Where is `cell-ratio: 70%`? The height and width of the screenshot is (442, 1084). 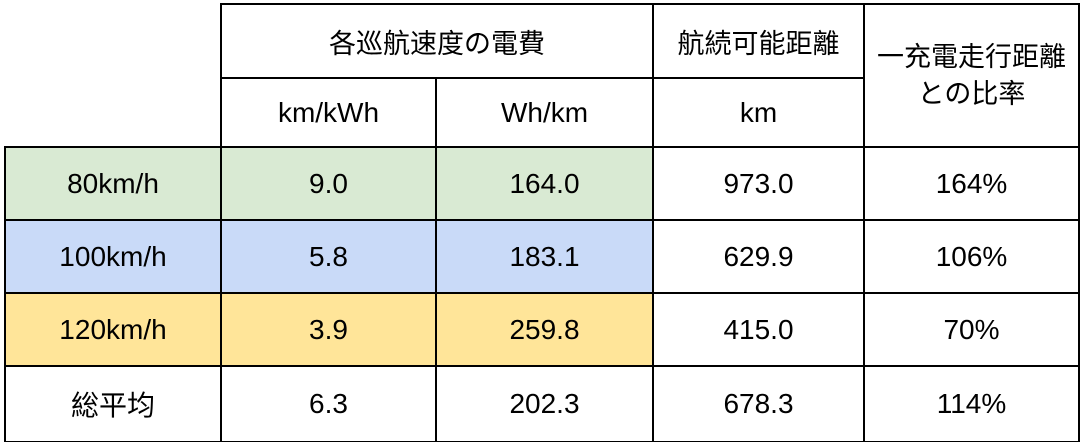 cell-ratio: 70% is located at coordinates (971, 329).